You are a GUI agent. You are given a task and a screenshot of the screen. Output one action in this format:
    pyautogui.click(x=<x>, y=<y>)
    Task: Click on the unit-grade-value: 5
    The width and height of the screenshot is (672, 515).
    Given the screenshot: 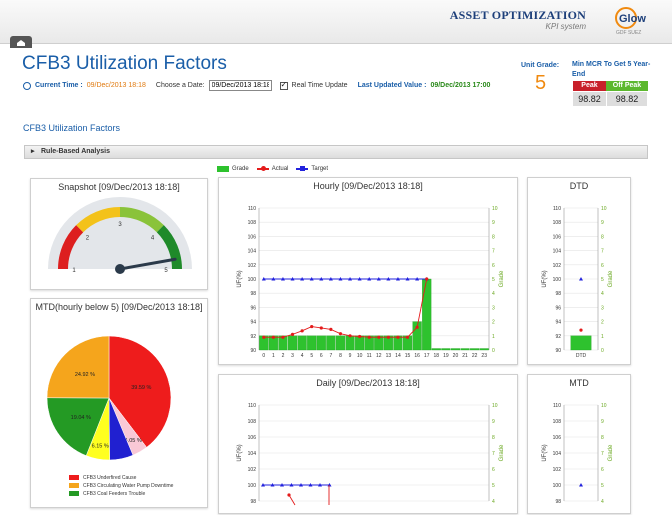 What is the action you would take?
    pyautogui.click(x=541, y=83)
    